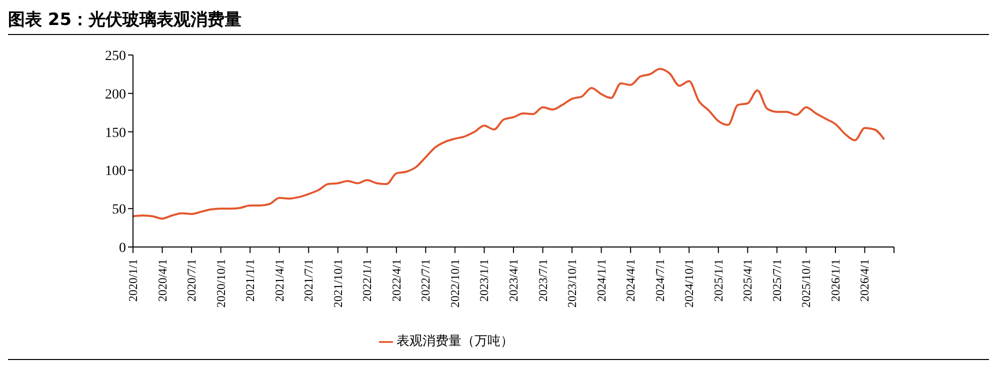 The width and height of the screenshot is (997, 387). Describe the element at coordinates (543, 280) in the screenshot. I see `x-tick-label: 2023/7/1` at that location.